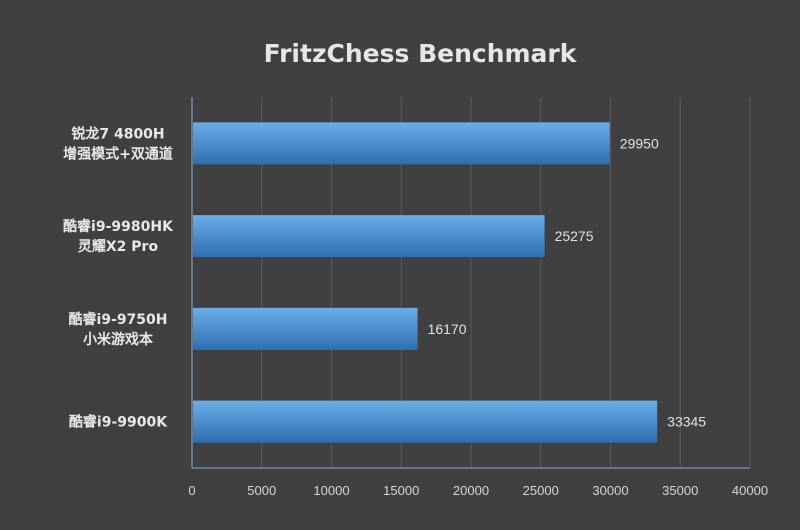 The width and height of the screenshot is (800, 530). Describe the element at coordinates (117, 133) in the screenshot. I see `category-label: 锐龙7 4800H` at that location.